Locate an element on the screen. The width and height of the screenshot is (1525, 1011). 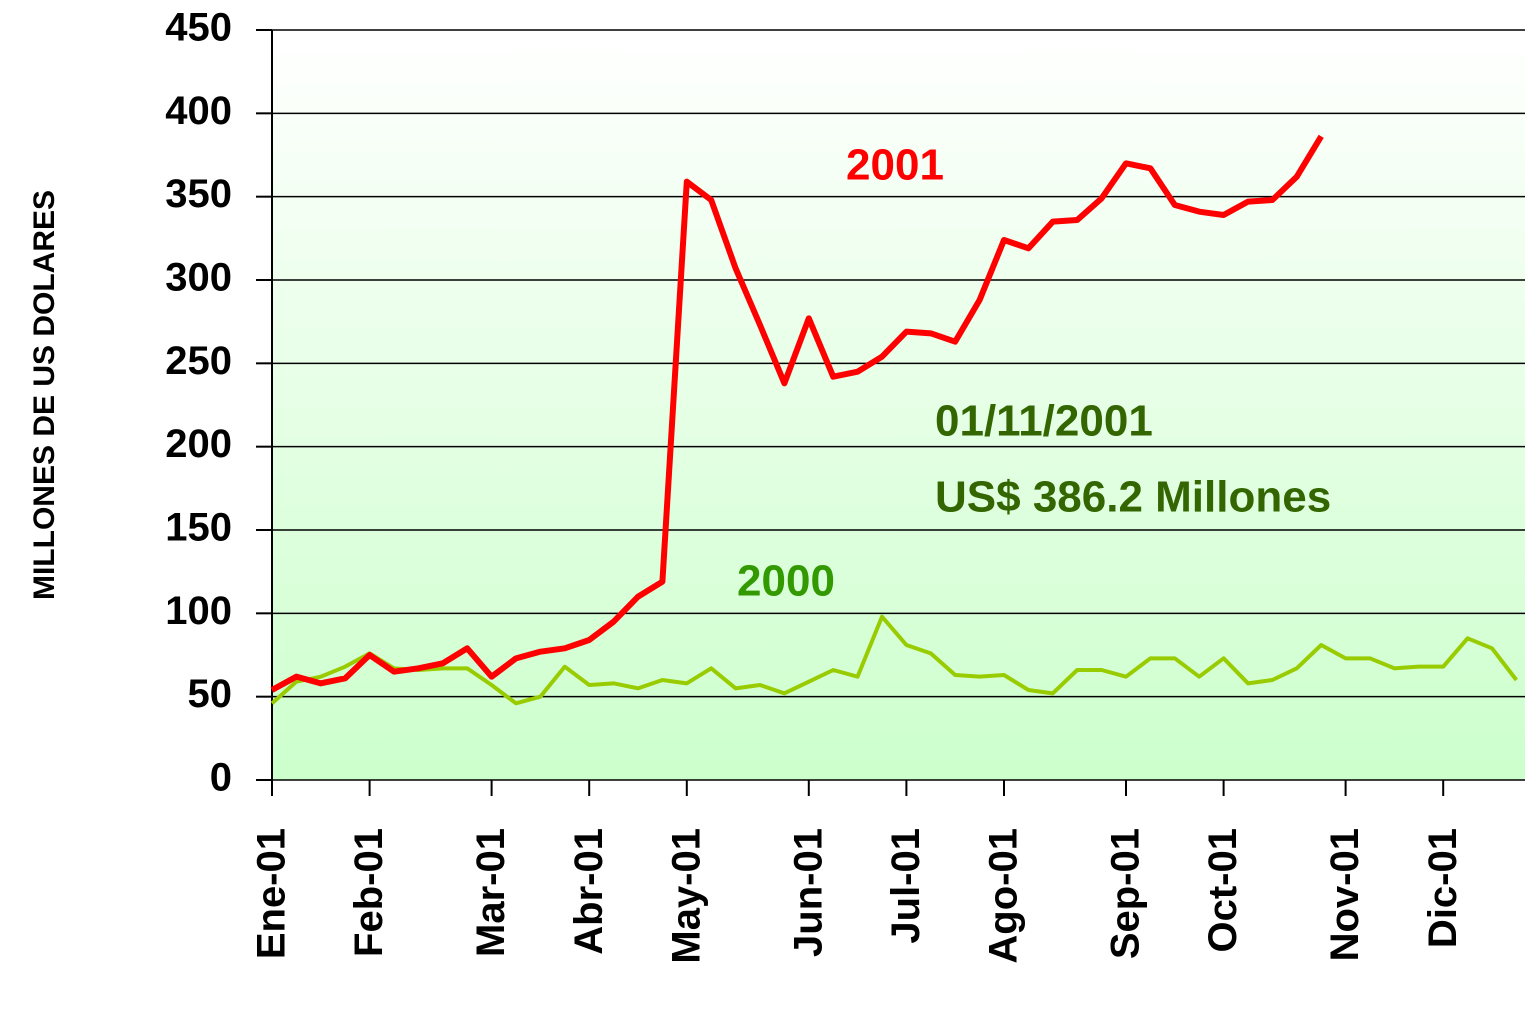
series-label: 2000 is located at coordinates (786, 581).